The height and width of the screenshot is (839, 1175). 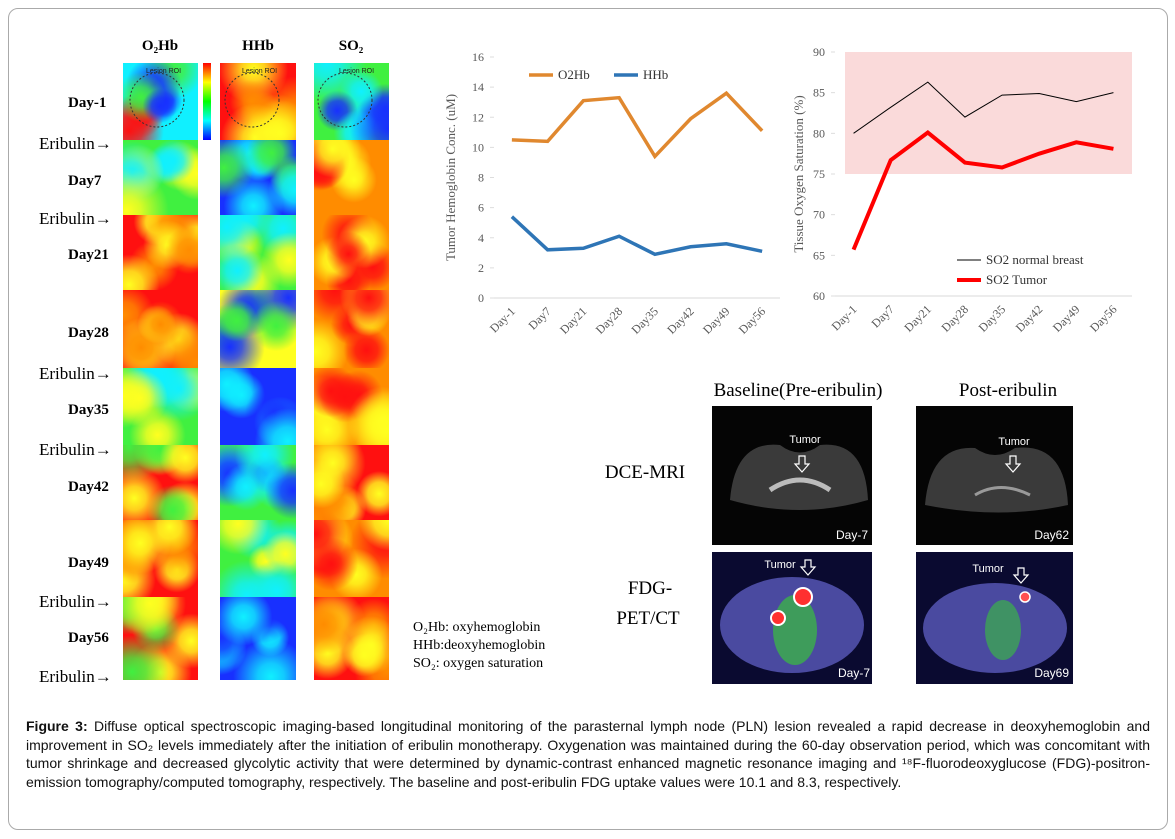 I want to click on roi-circles, so click(x=251, y=100).